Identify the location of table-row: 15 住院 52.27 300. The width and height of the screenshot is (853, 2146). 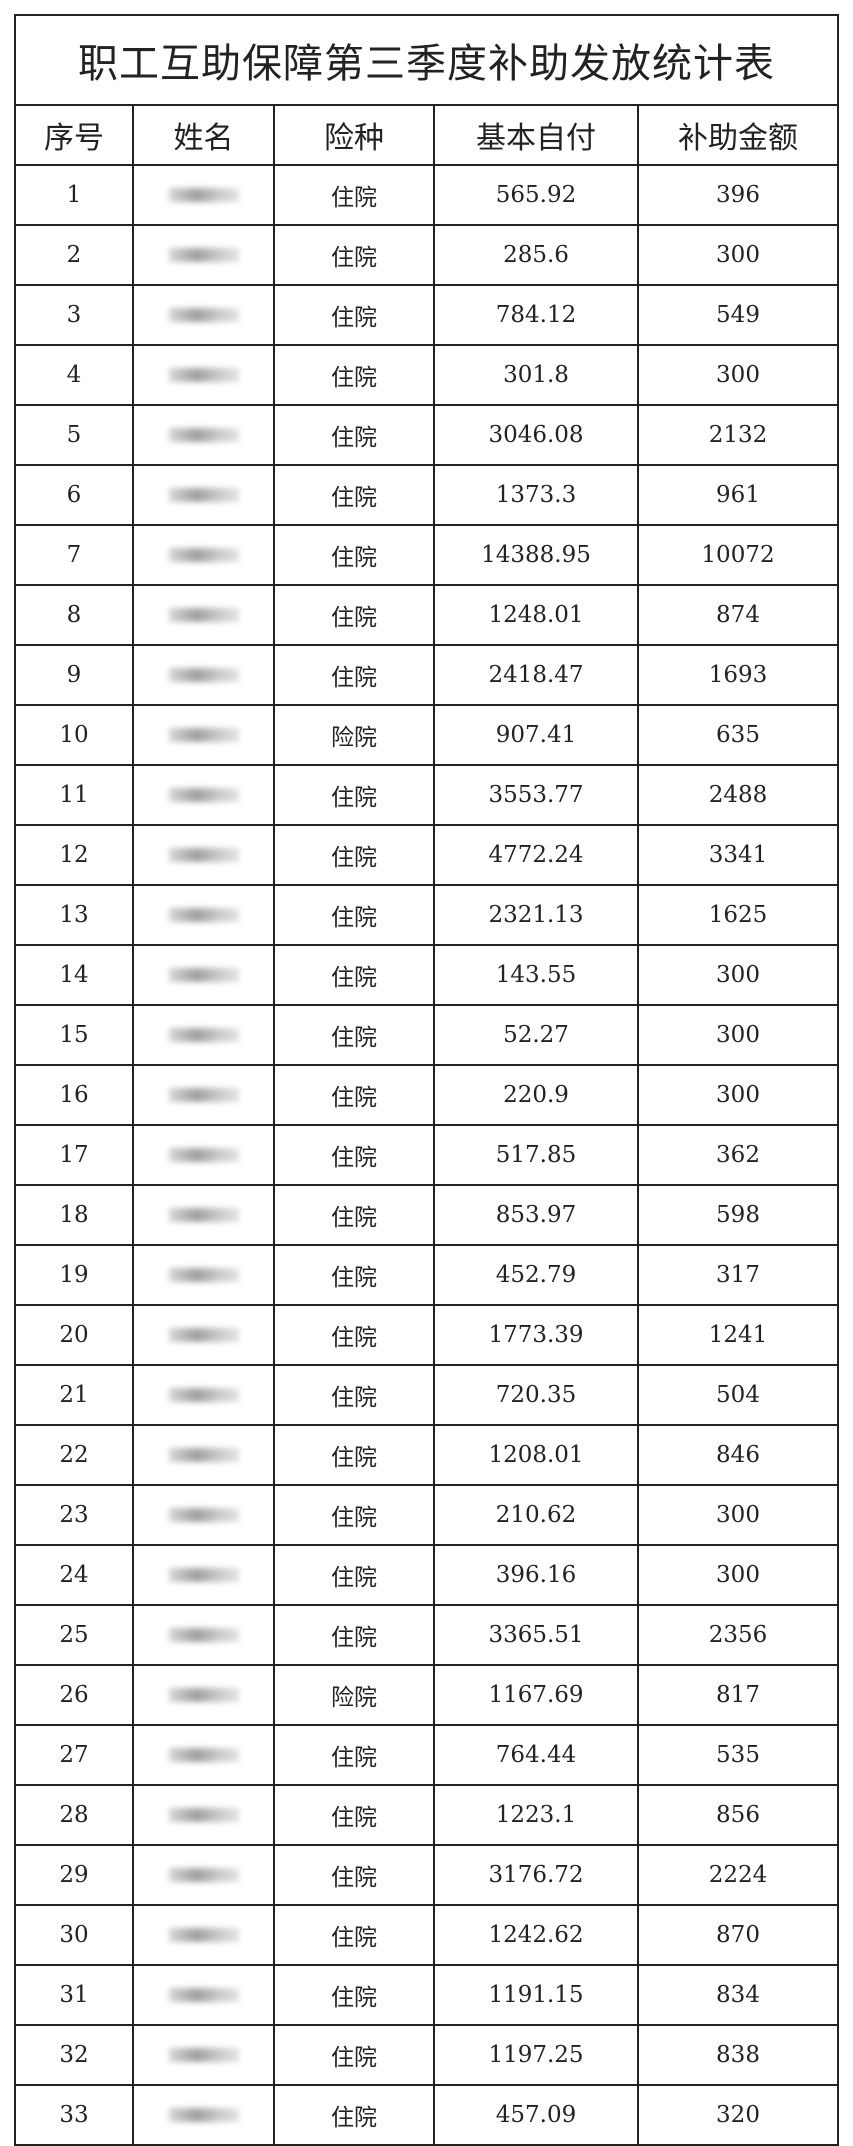
(427, 1035).